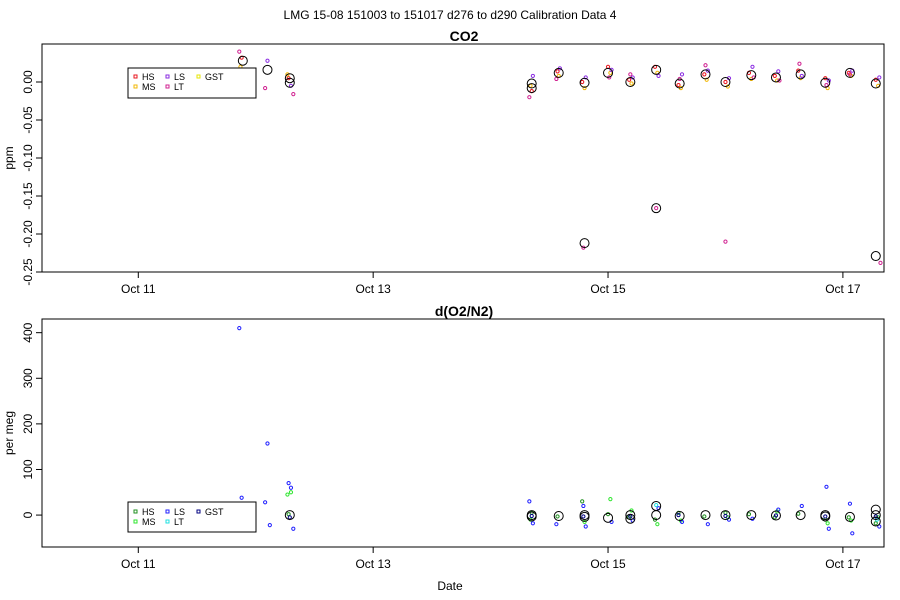 Image resolution: width=900 pixels, height=600 pixels. What do you see at coordinates (167, 521) in the screenshot?
I see `o2n2-legend-marker-lt` at bounding box center [167, 521].